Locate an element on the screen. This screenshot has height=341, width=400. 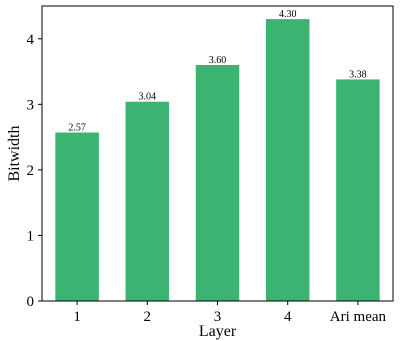
y-tick-label: 2 is located at coordinates (31, 171).